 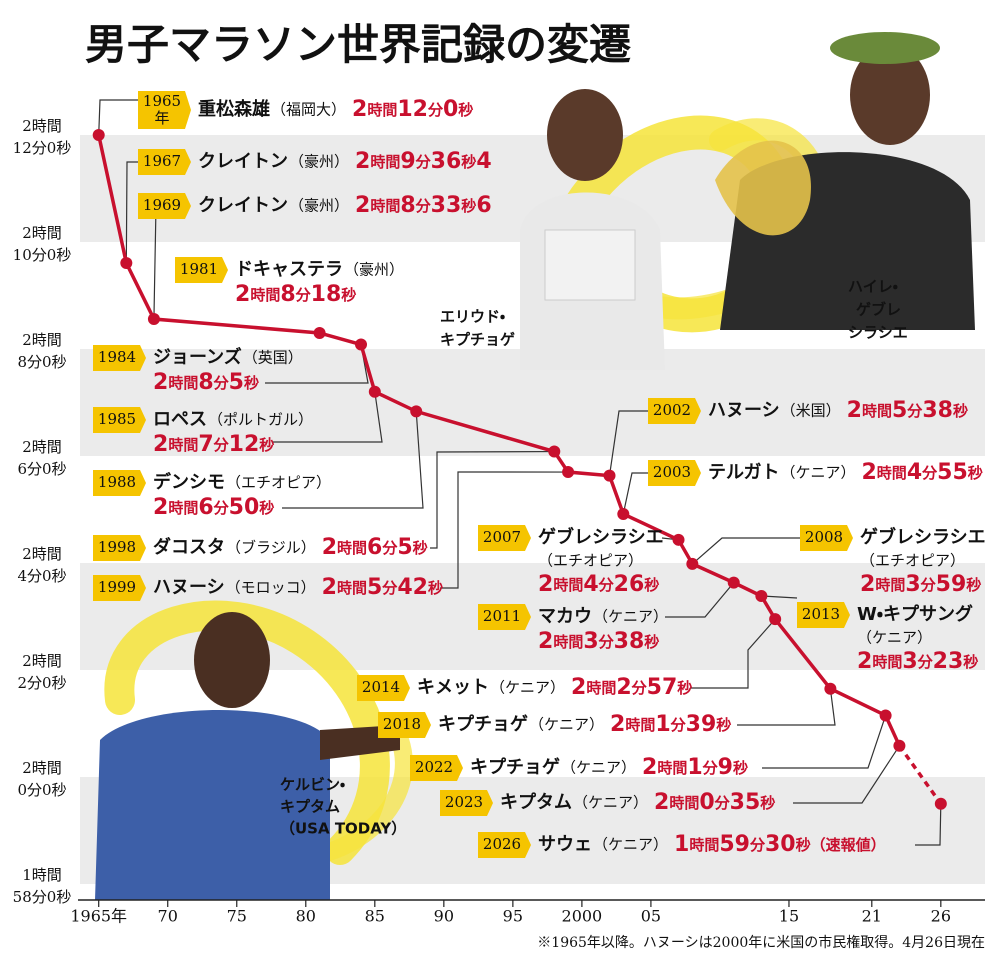 I want to click on photo-caption: （USA TODAY）, so click(x=343, y=829).